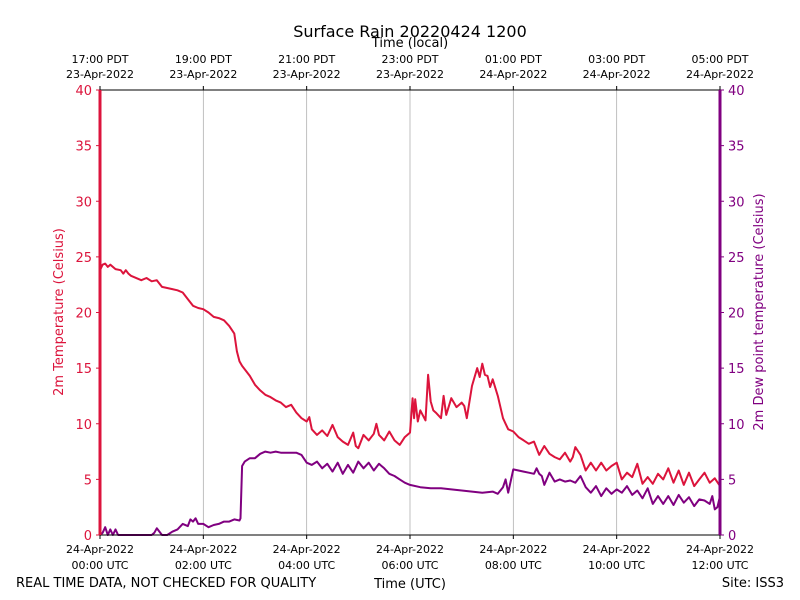 The height and width of the screenshot is (600, 800). Describe the element at coordinates (203, 59) in the screenshot. I see `top-x-tick-time: 19:00 PDT` at that location.